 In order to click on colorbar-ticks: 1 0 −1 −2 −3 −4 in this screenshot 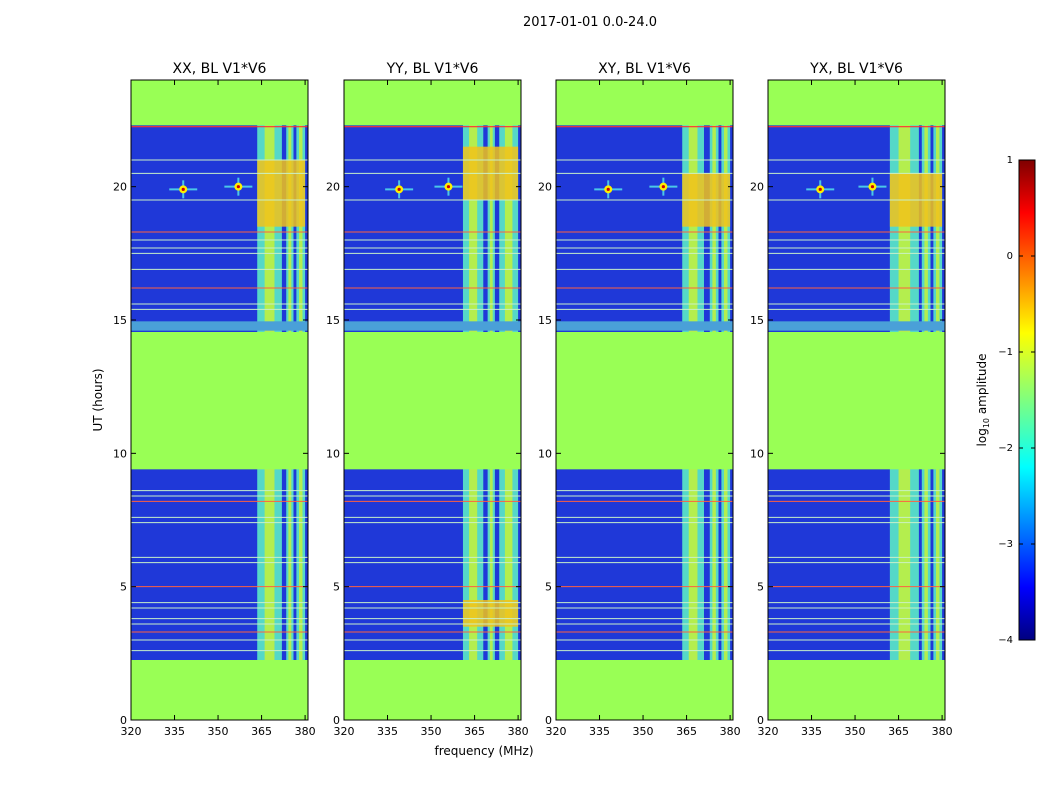, I will do `click(1016, 400)`.